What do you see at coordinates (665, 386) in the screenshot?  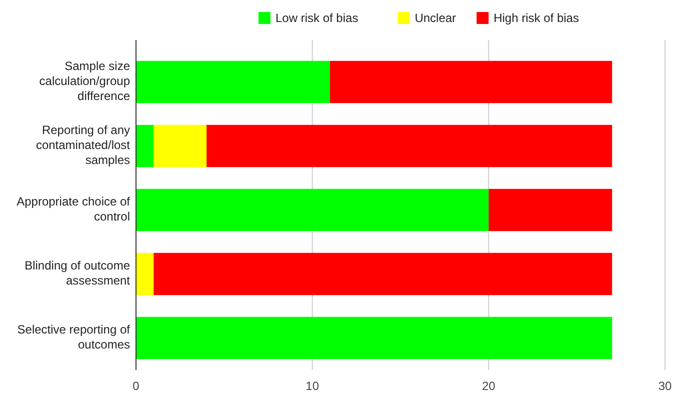 I see `x-tick-label: 30` at bounding box center [665, 386].